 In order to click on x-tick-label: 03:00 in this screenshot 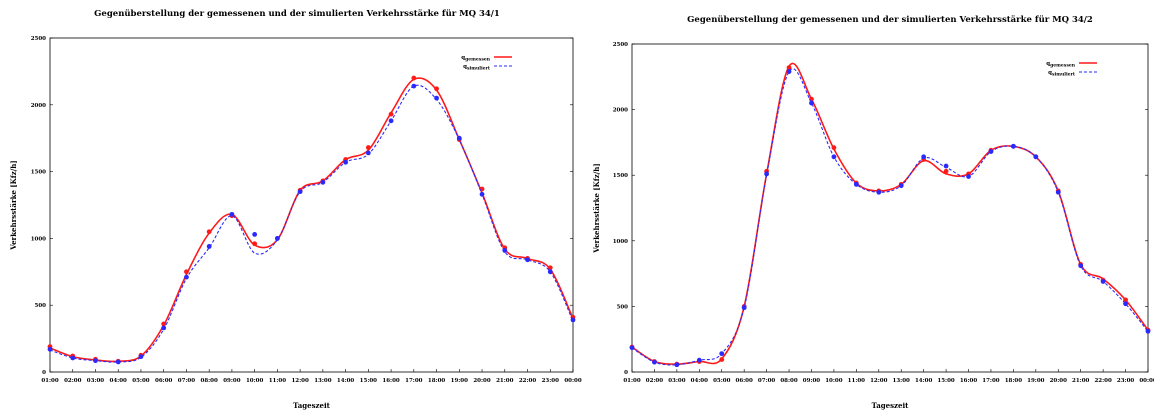, I will do `click(96, 381)`.